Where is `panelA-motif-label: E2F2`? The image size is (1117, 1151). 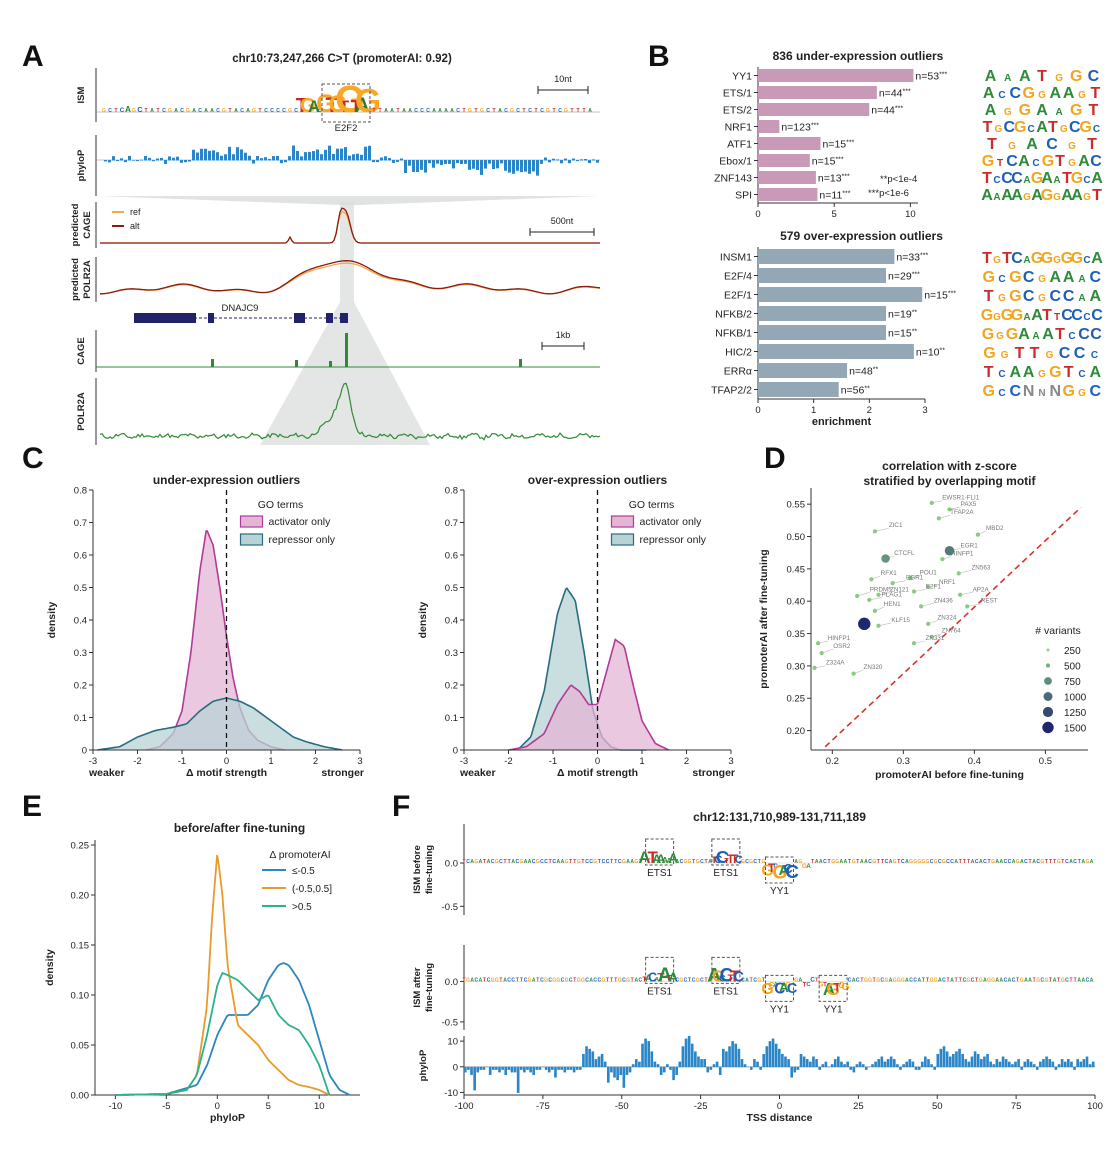
panelA-motif-label: E2F2 is located at coordinates (346, 128).